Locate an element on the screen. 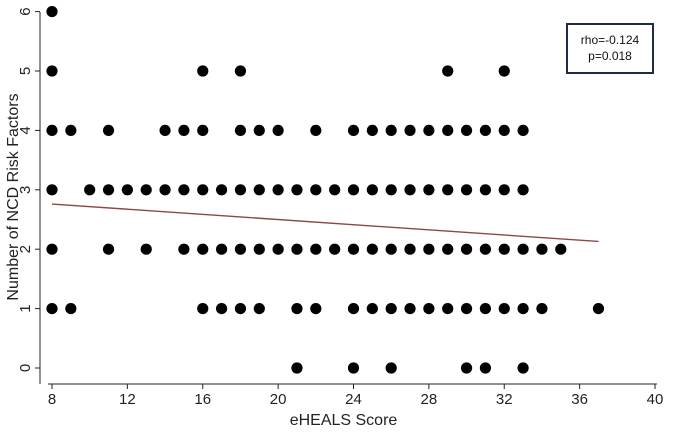  y-tick-label: 2 is located at coordinates (25, 249).